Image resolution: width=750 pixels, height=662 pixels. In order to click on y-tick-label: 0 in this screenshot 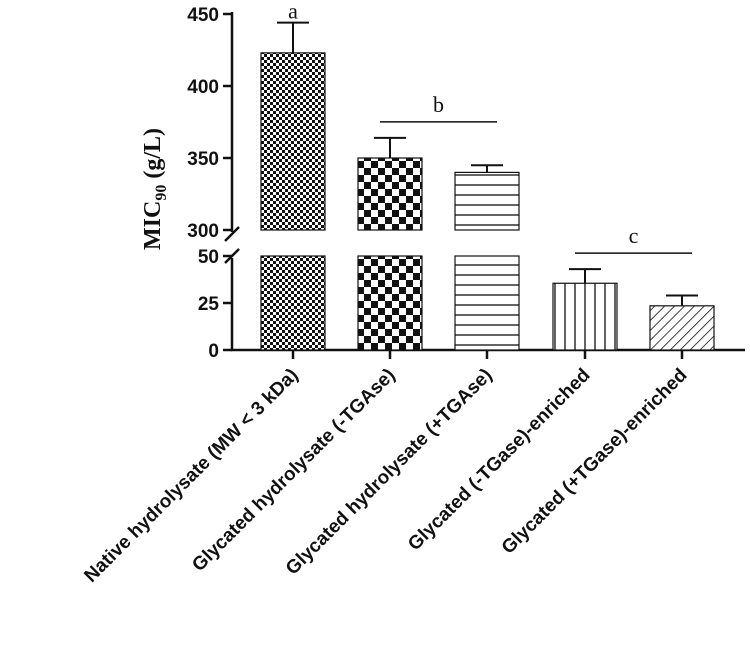, I will do `click(213, 351)`.